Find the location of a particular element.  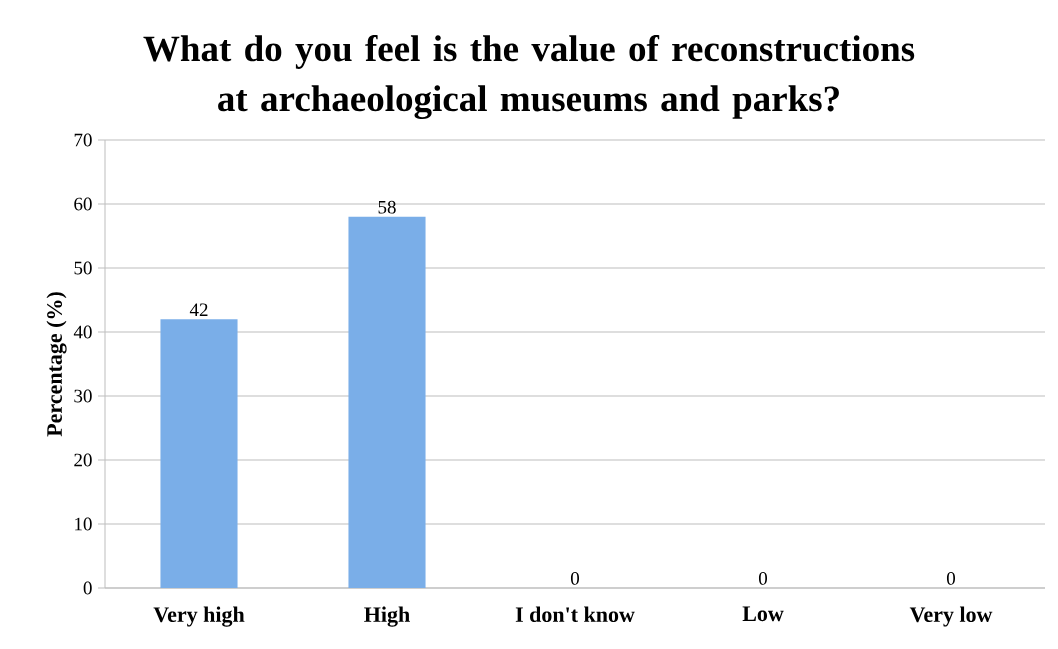

x-tick-label: Very low is located at coordinates (951, 616).